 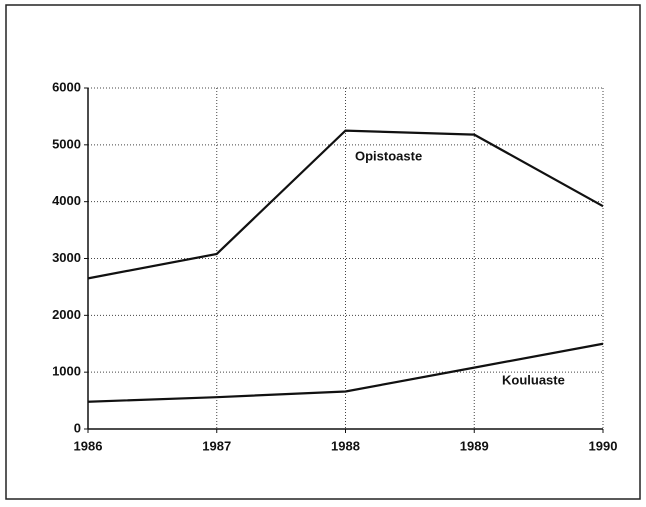 I want to click on x-tick-label: 1989, so click(x=474, y=445).